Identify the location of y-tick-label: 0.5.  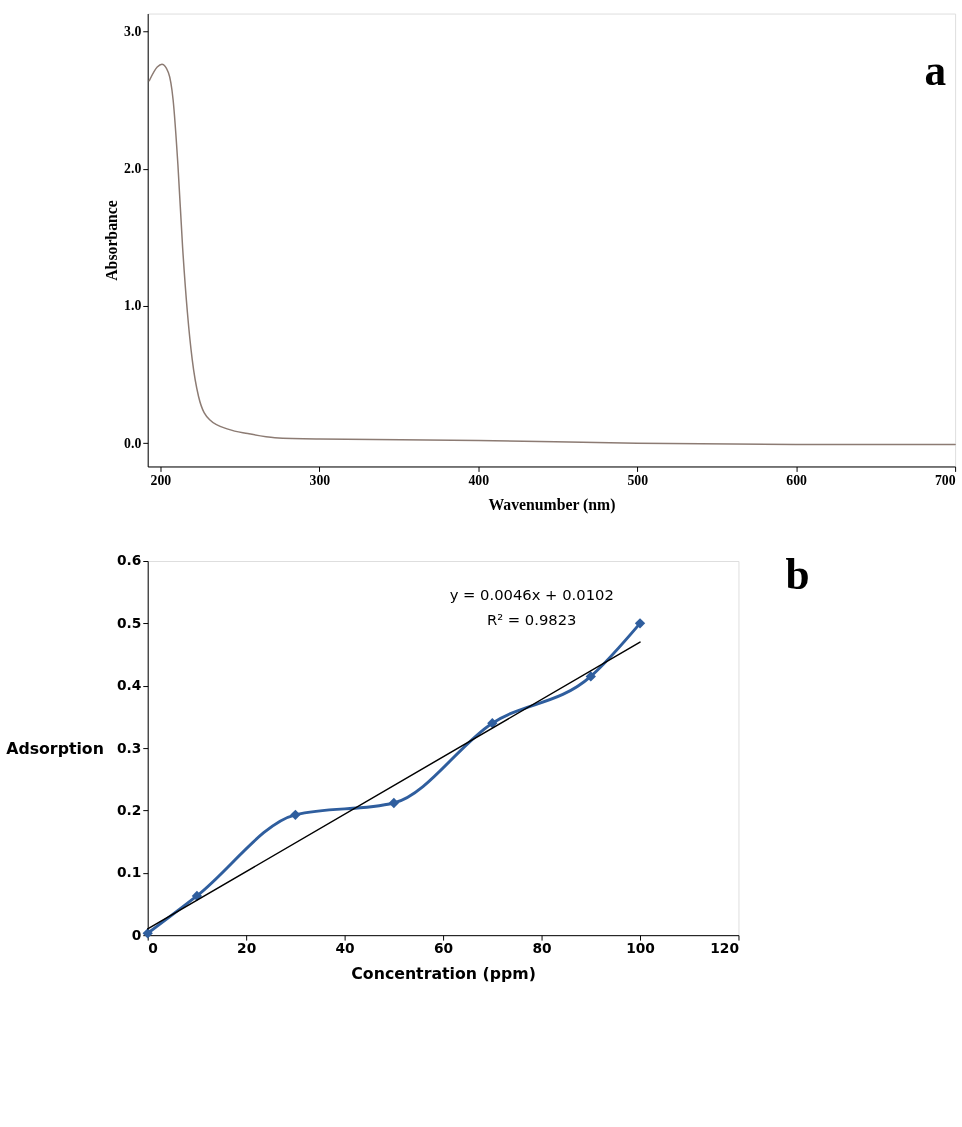
(129, 622).